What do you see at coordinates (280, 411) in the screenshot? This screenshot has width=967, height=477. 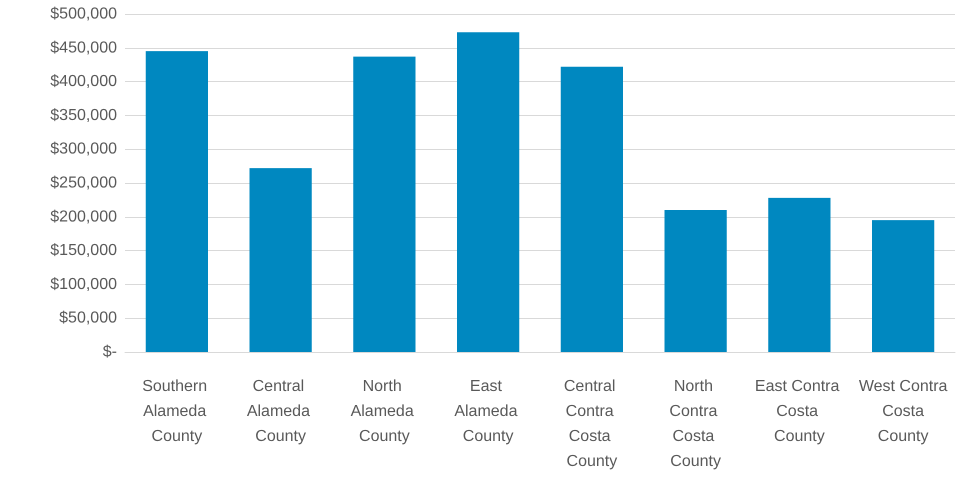 I see `x-tick-label: Central Alameda County` at bounding box center [280, 411].